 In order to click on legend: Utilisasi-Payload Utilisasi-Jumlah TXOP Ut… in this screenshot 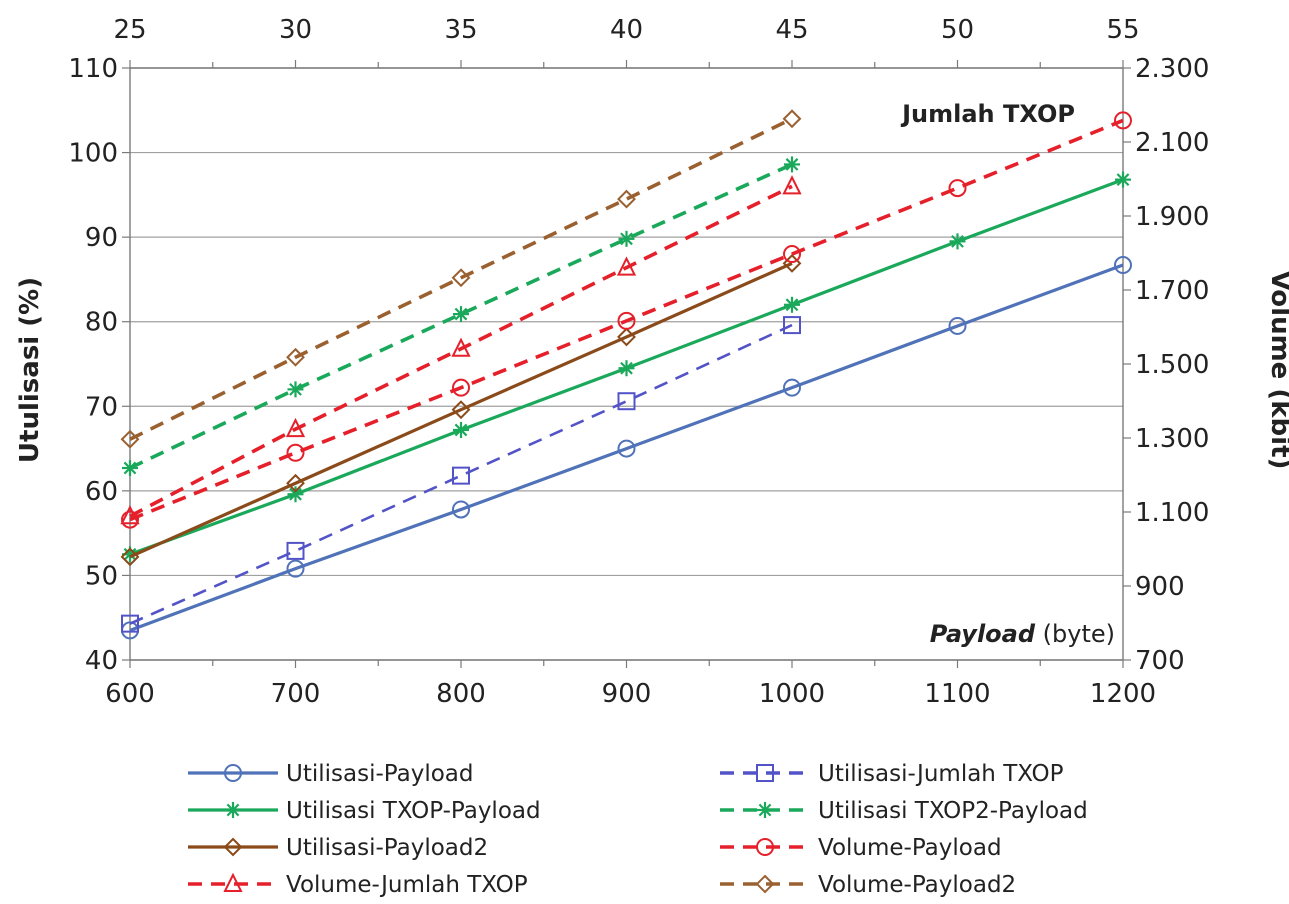, I will do `click(638, 829)`.